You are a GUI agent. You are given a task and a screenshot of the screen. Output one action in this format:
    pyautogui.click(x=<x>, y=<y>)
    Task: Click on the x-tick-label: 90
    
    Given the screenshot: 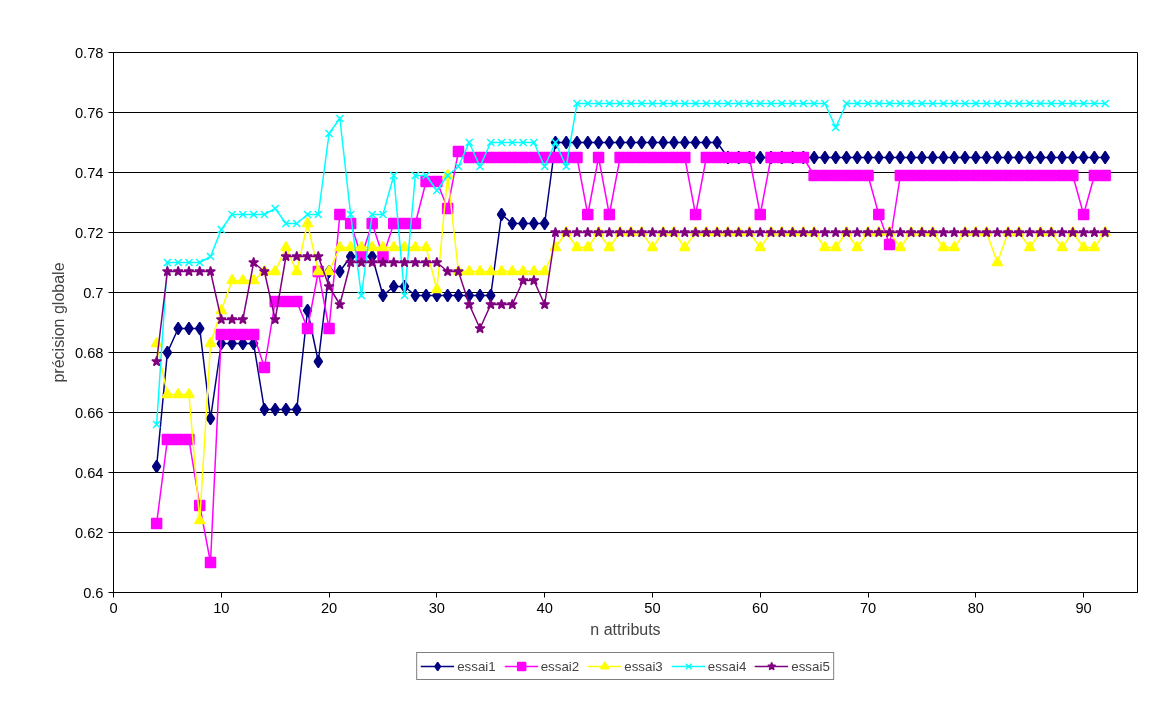 What is the action you would take?
    pyautogui.click(x=1083, y=607)
    